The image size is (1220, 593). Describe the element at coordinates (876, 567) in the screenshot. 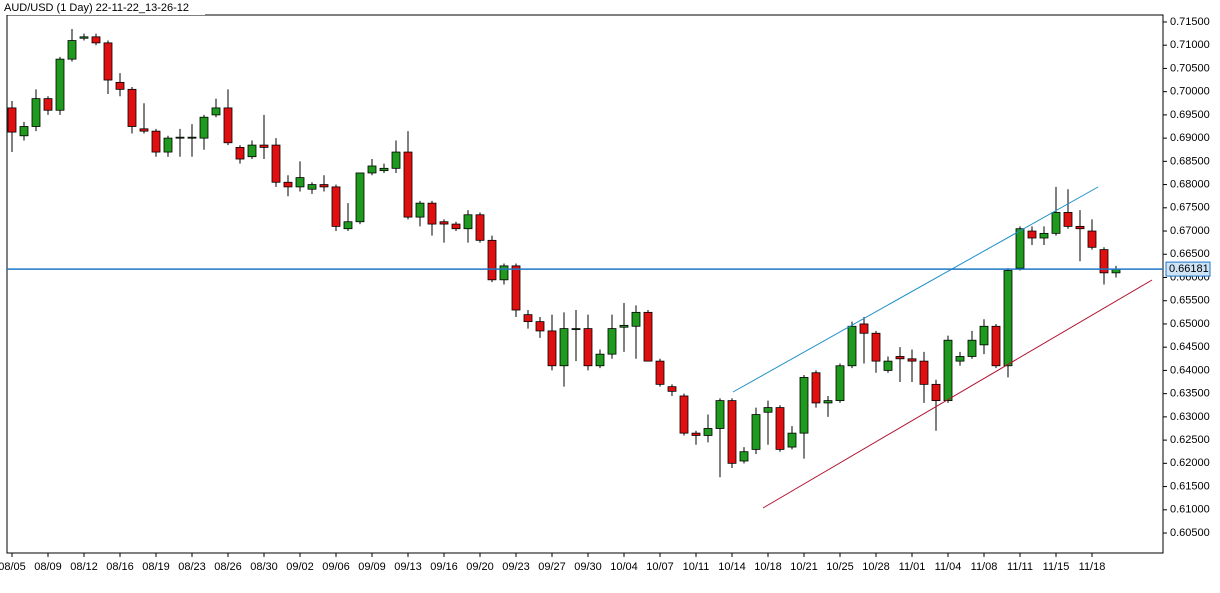

I see `x-tick-label: 10/28` at that location.